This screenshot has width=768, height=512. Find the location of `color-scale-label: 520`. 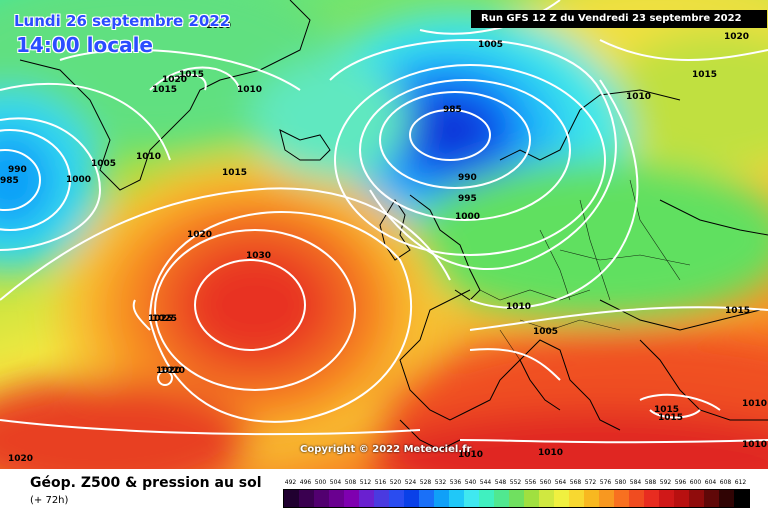

color-scale-label: 520 is located at coordinates (395, 482).